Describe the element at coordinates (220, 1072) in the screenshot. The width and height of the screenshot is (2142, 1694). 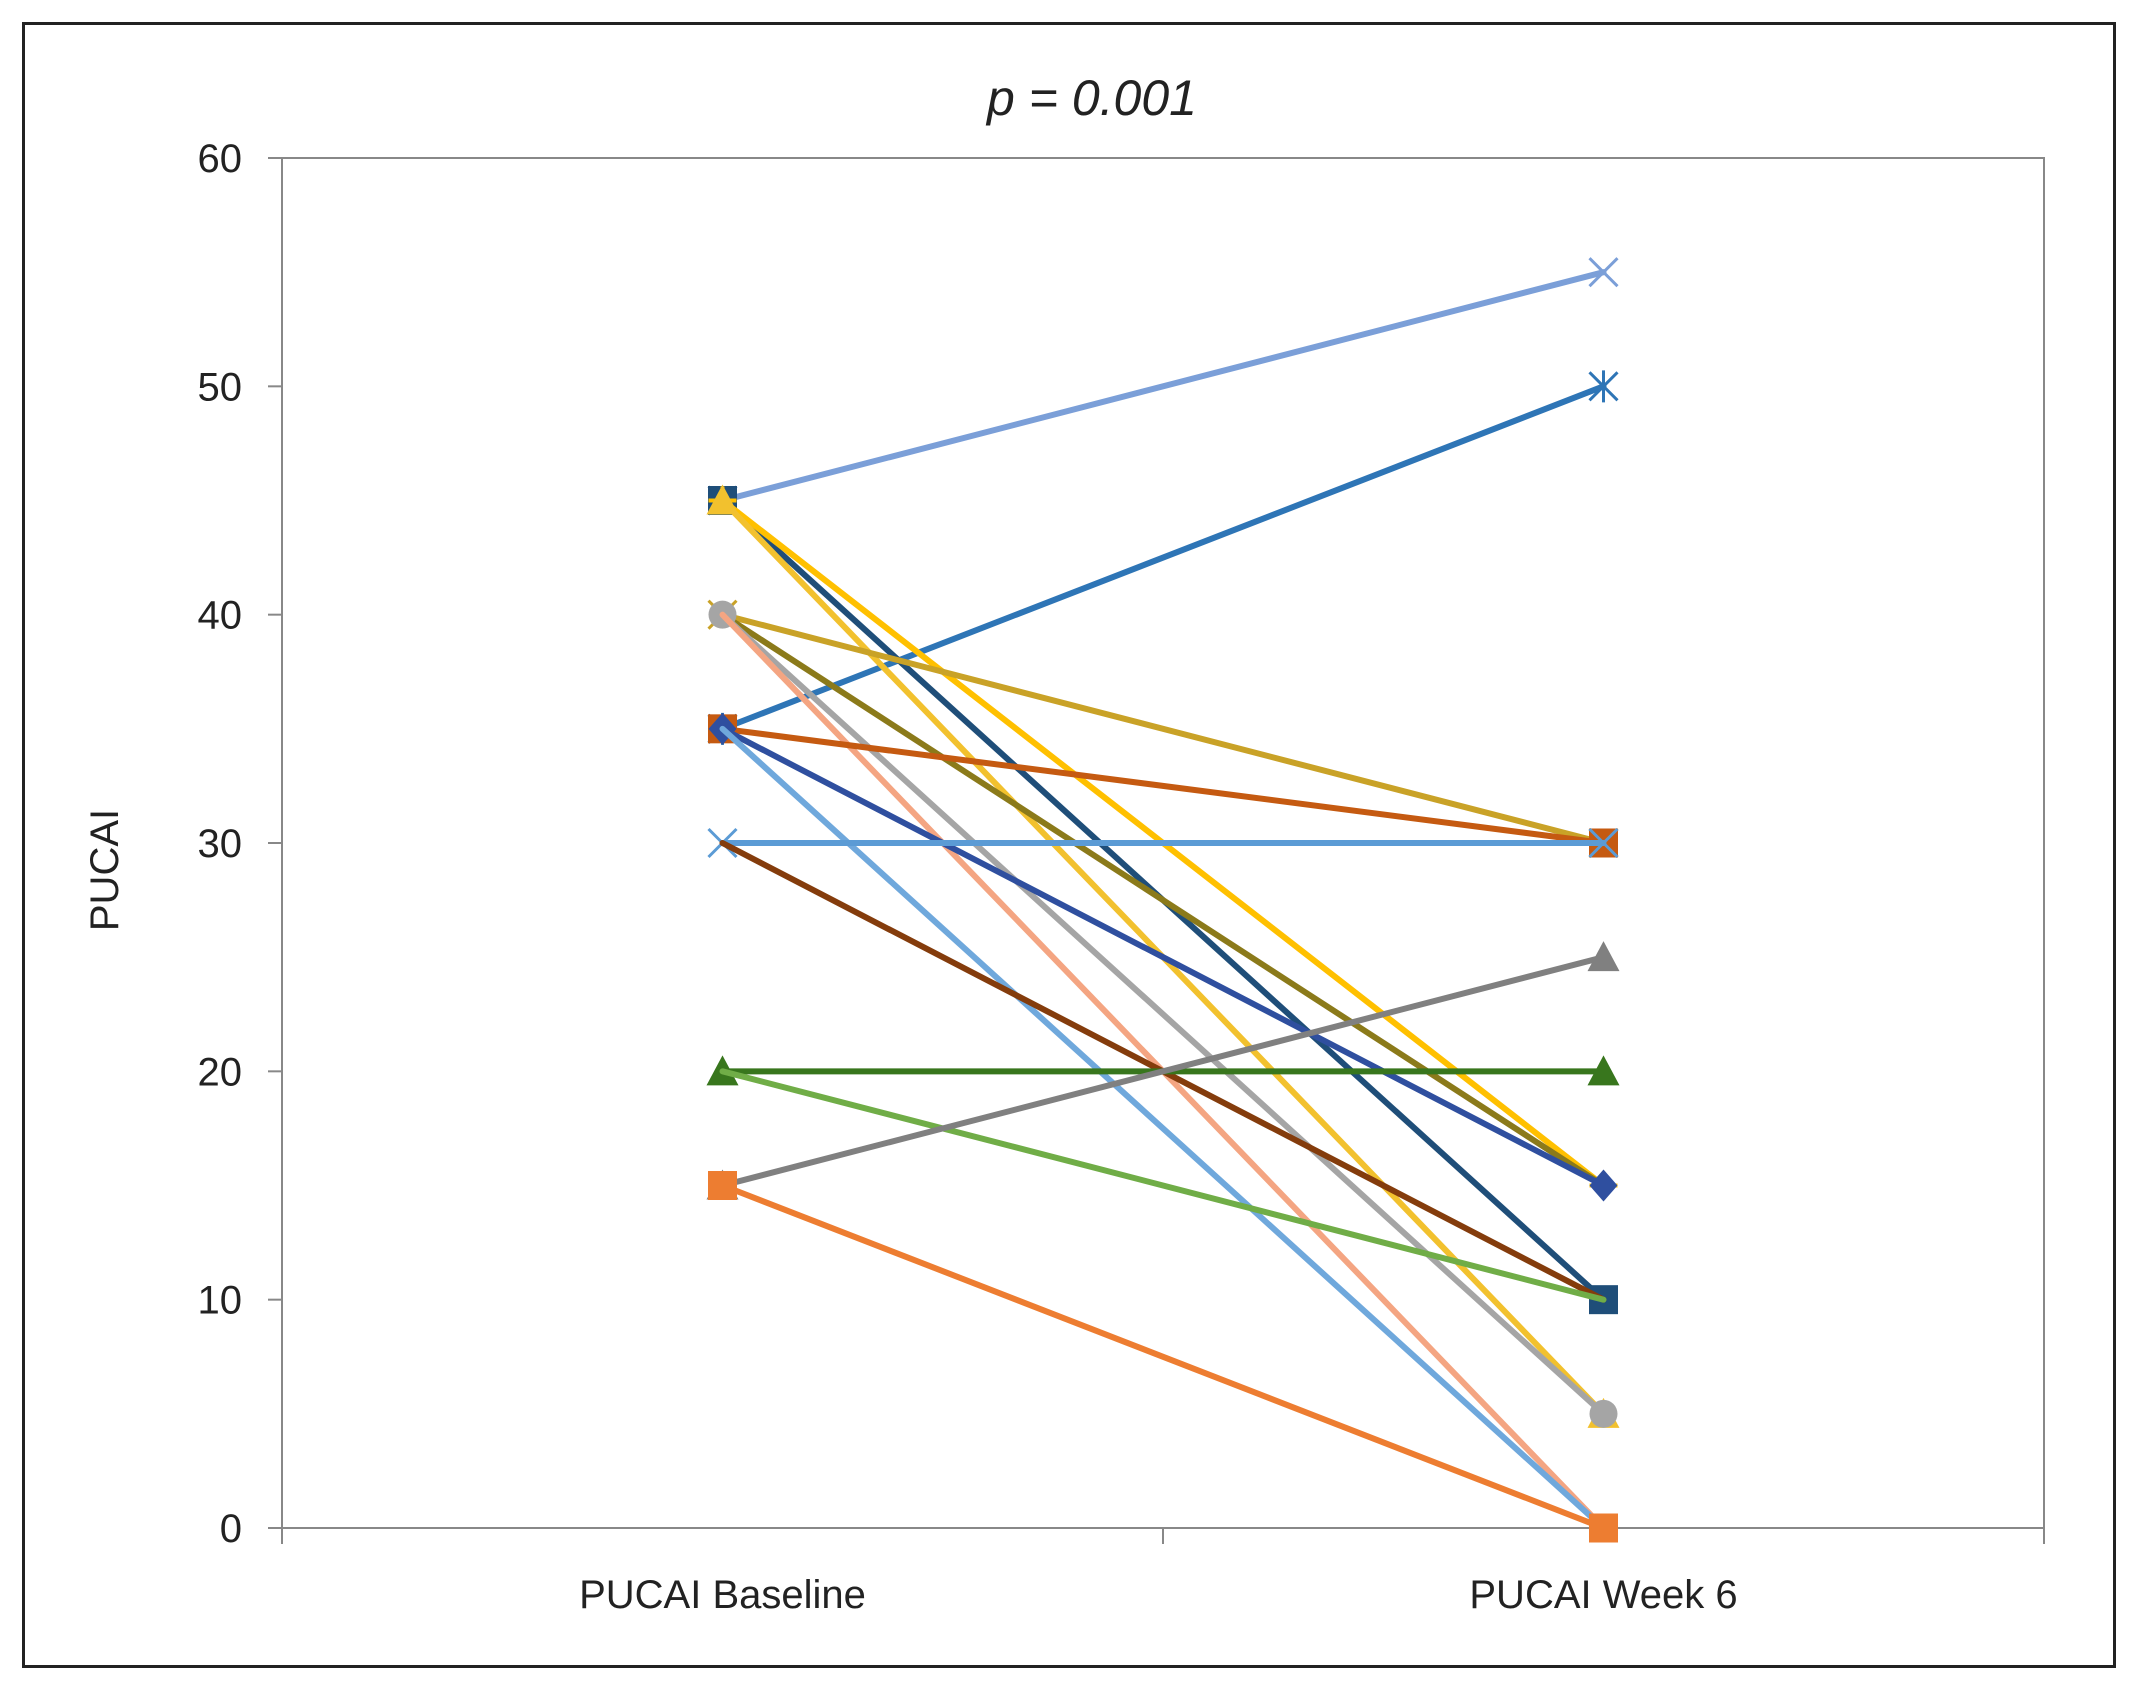
I see `y-tick-label: 20` at that location.